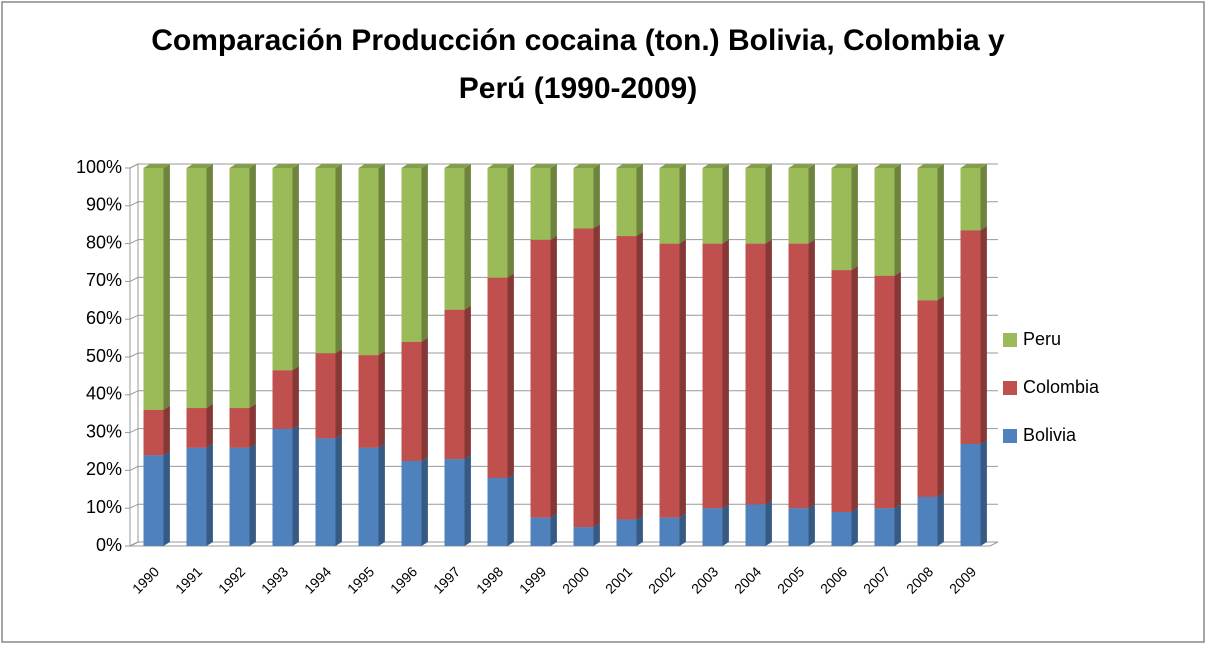 The image size is (1207, 646). Describe the element at coordinates (1050, 435) in the screenshot. I see `legend-label: Bolivia` at that location.